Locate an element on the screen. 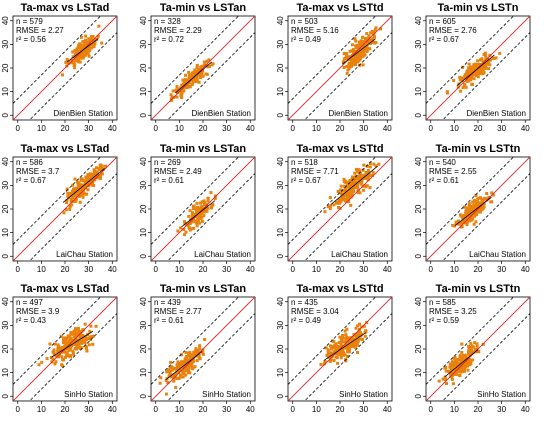 This screenshot has height=422, width=550. stat-rmse: RMSE = 2.49 is located at coordinates (178, 171).